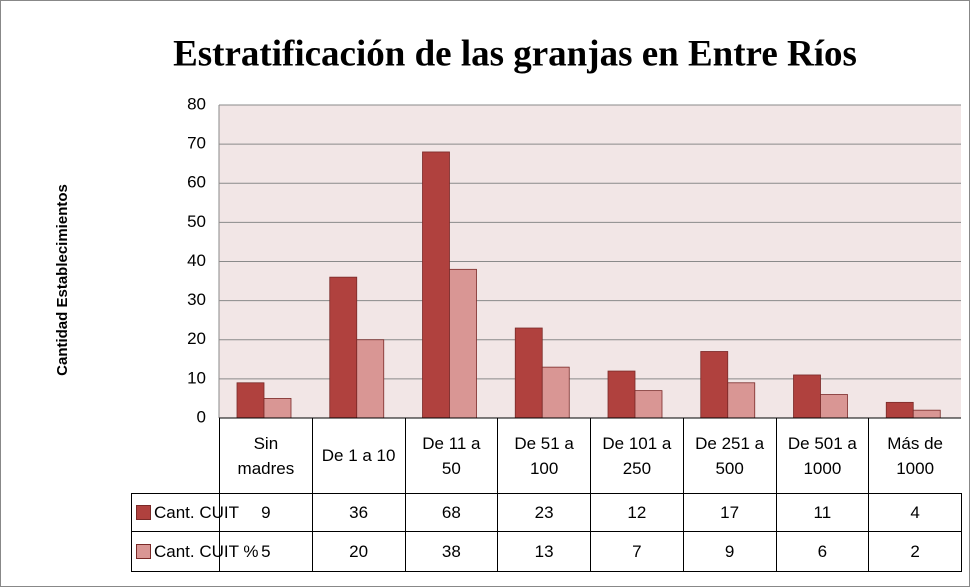  What do you see at coordinates (451, 551) in the screenshot?
I see `table-value: 38` at bounding box center [451, 551].